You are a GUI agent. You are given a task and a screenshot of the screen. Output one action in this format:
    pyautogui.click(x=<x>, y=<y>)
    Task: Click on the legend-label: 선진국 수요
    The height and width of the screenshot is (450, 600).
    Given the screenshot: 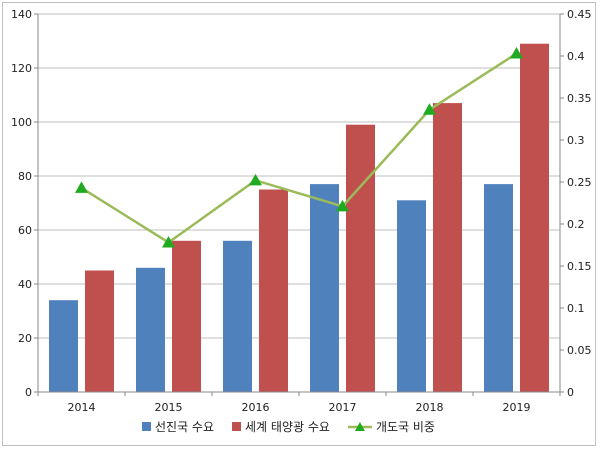 What is the action you would take?
    pyautogui.click(x=184, y=427)
    